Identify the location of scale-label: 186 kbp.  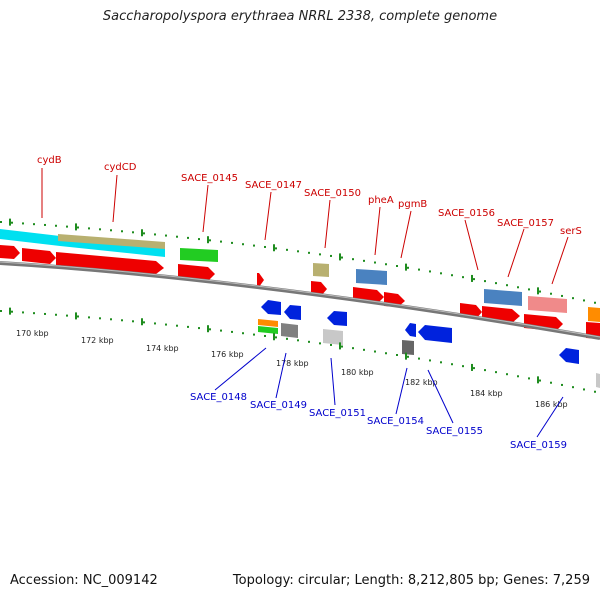
(551, 404).